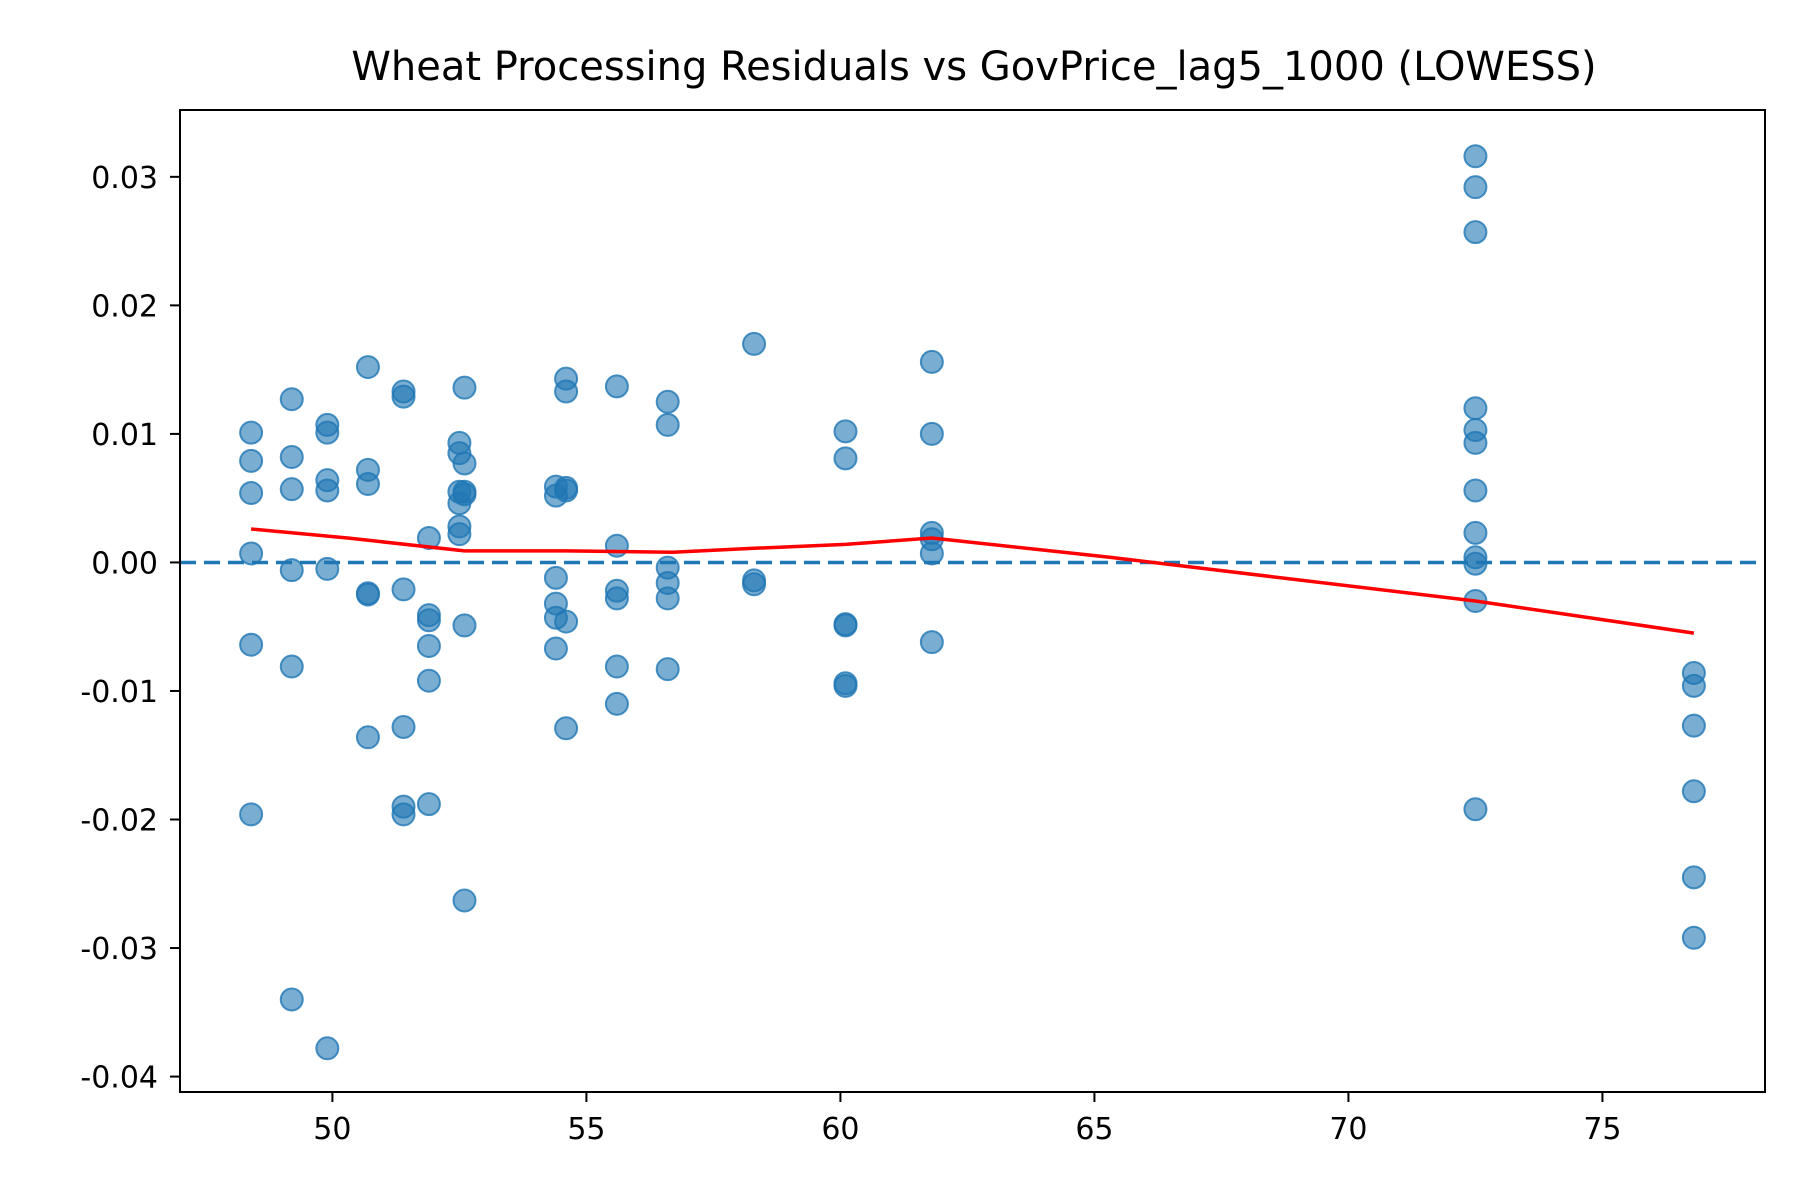 The width and height of the screenshot is (1800, 1200). Describe the element at coordinates (332, 1129) in the screenshot. I see `x-tick-label: 50` at that location.